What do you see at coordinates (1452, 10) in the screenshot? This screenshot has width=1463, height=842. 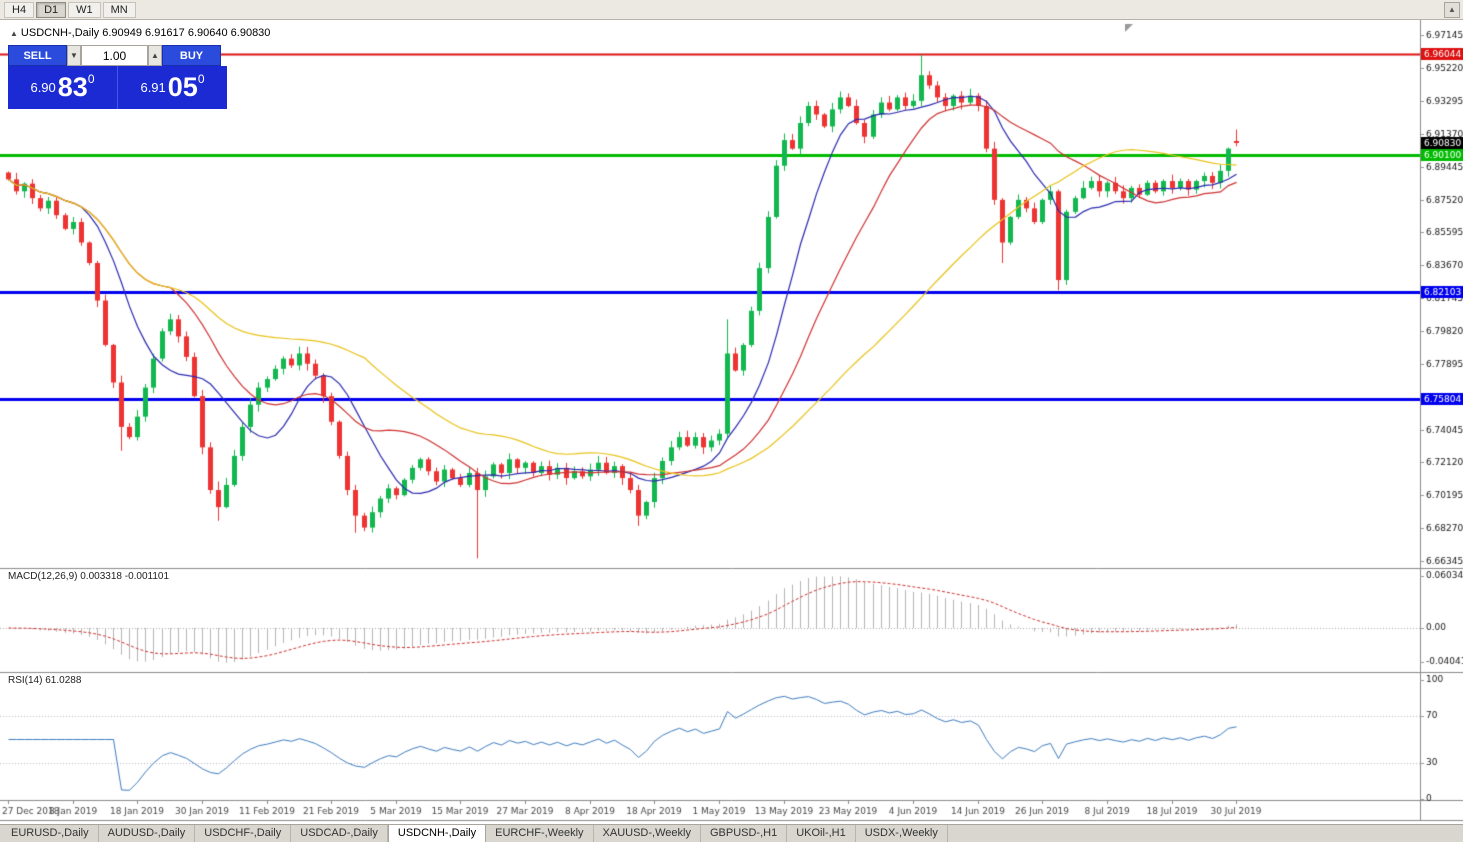 I see `scroll-up-button: ▲` at bounding box center [1452, 10].